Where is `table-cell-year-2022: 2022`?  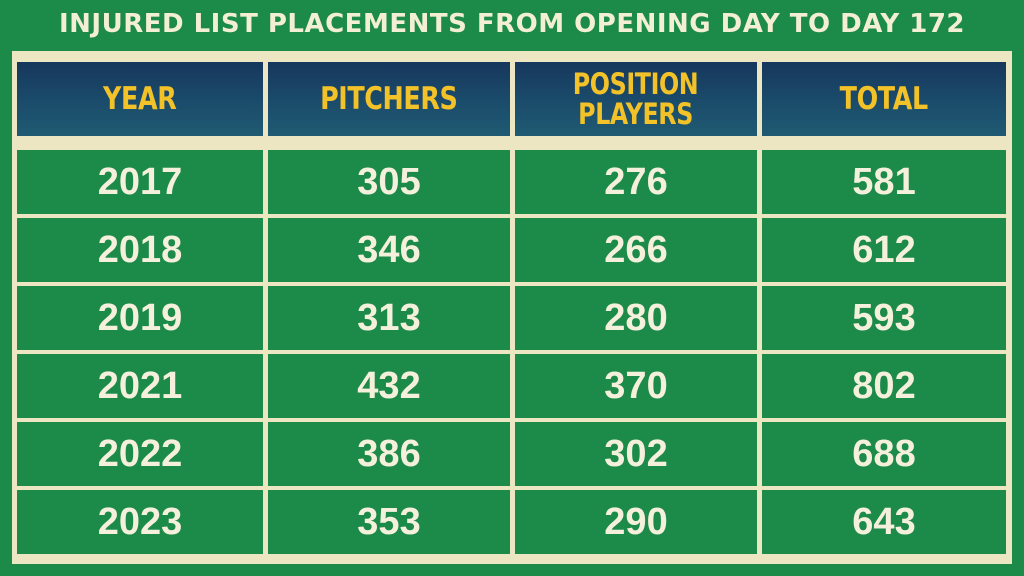
table-cell-year-2022: 2022 is located at coordinates (140, 454).